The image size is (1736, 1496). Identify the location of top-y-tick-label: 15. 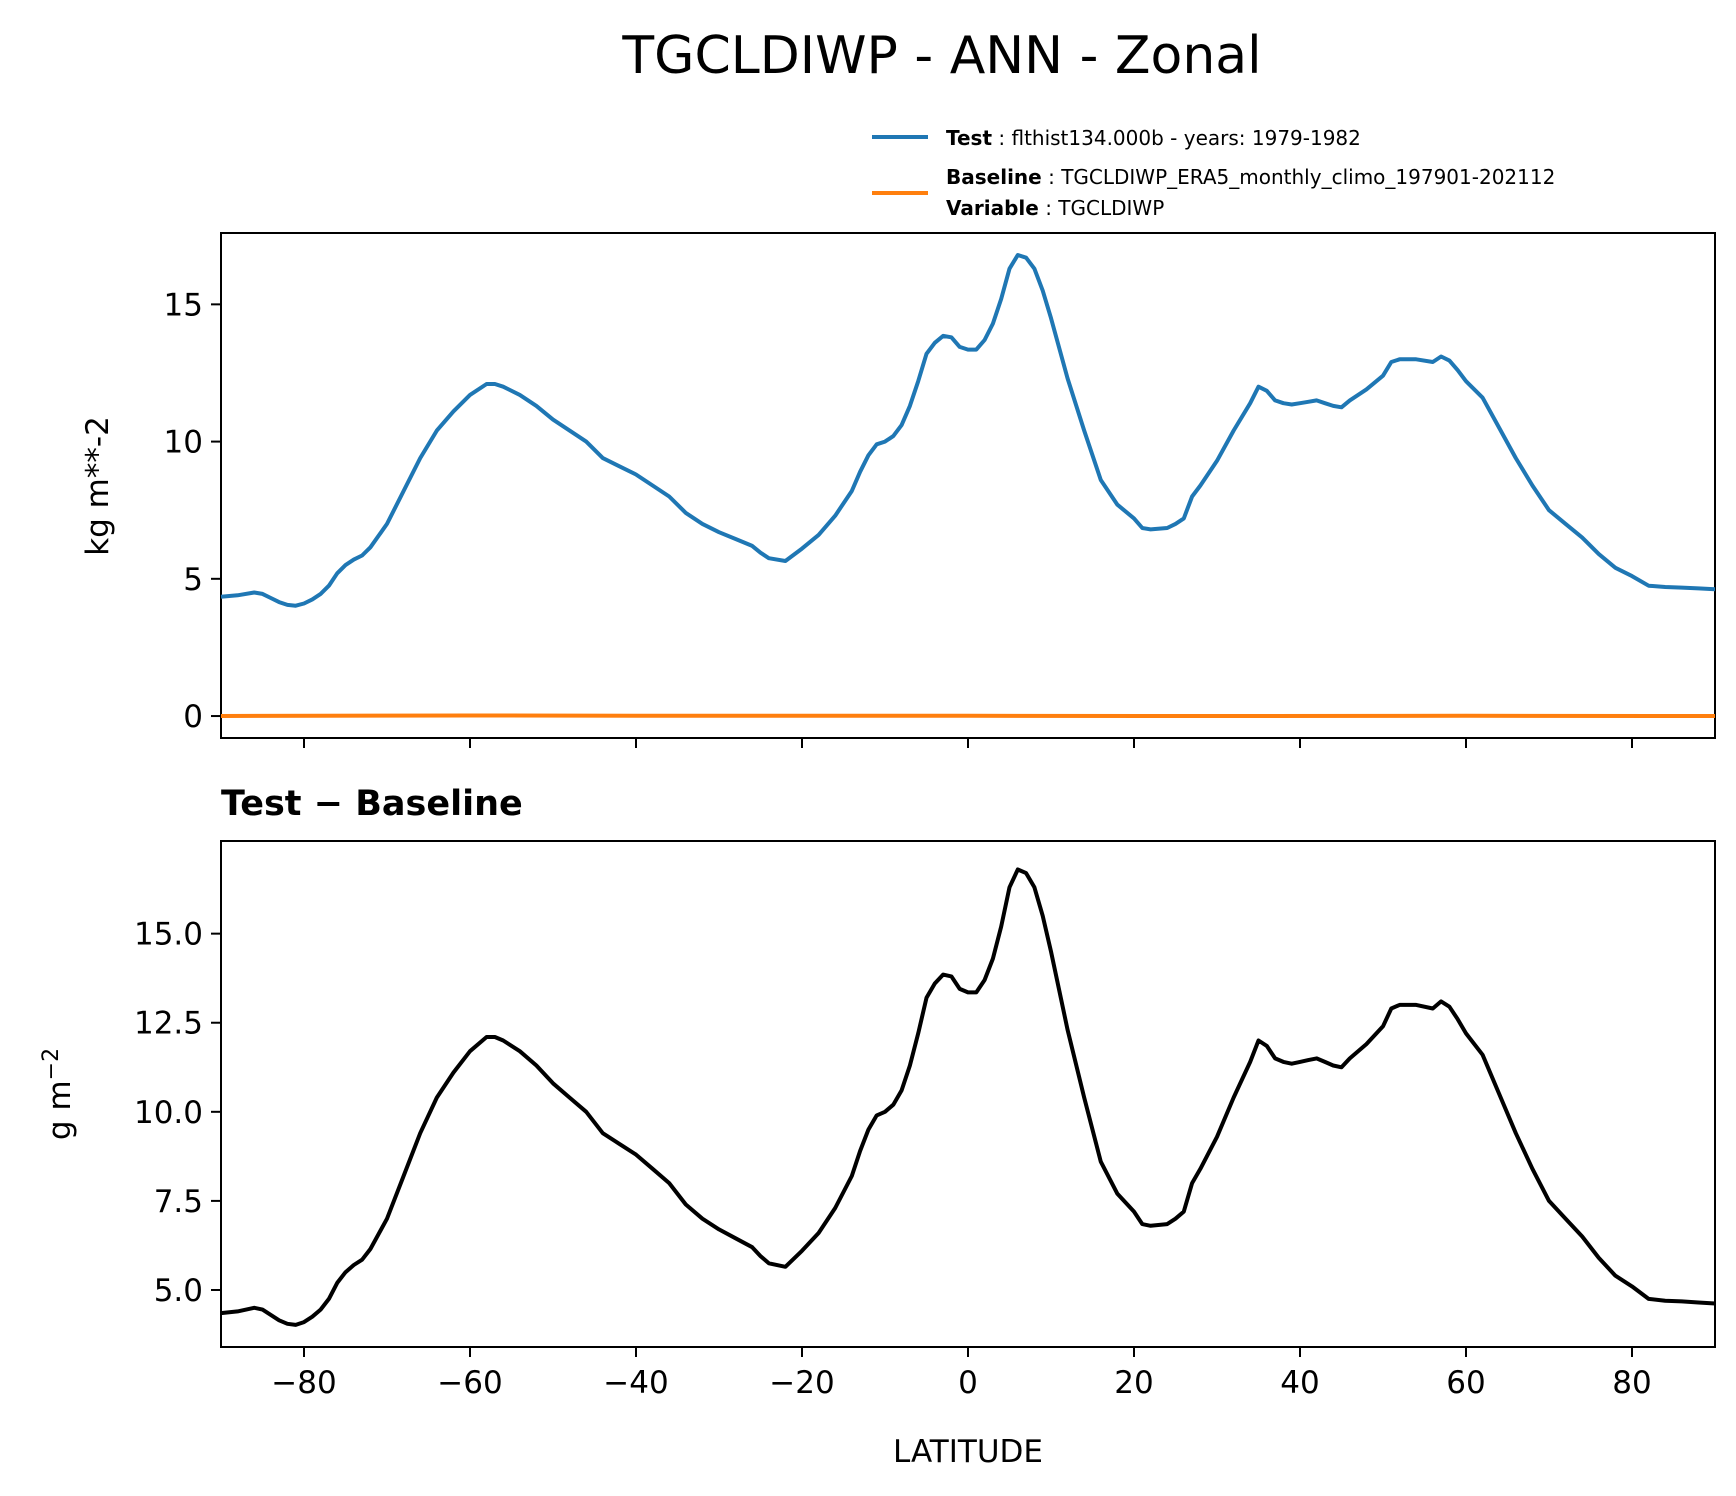
(183, 305).